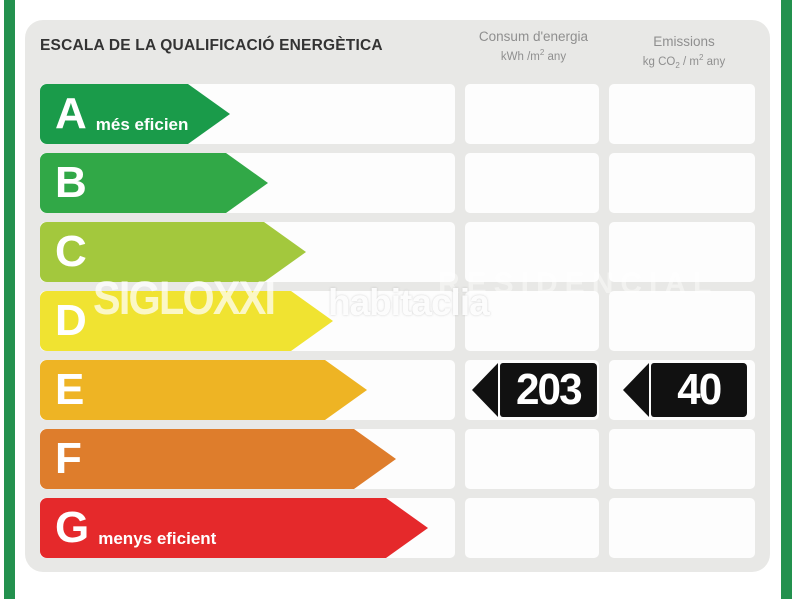  What do you see at coordinates (71, 182) in the screenshot?
I see `rating-letter: B` at bounding box center [71, 182].